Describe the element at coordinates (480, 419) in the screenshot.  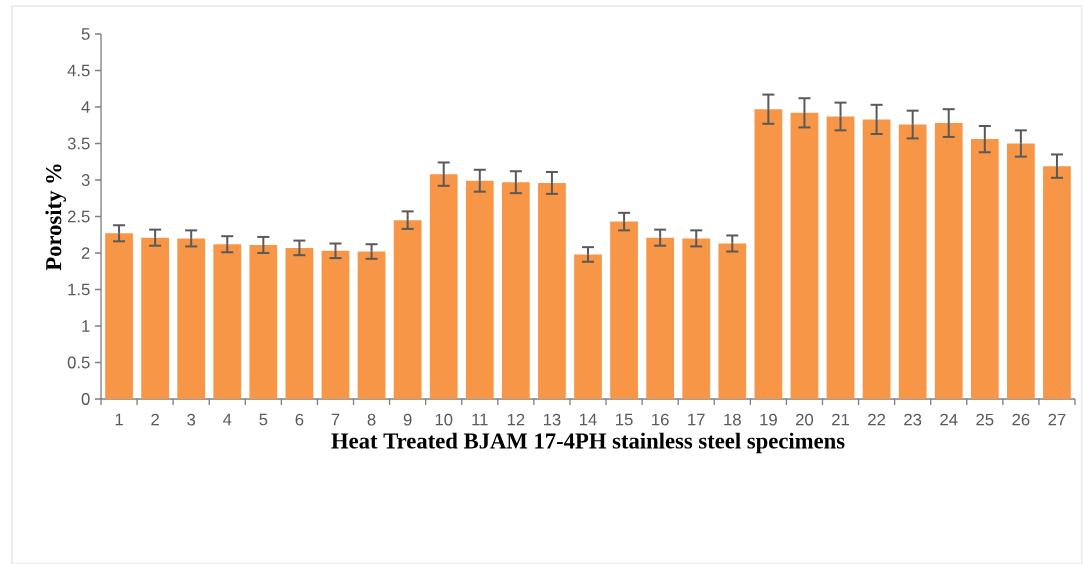
I see `x-tick-label: 11` at that location.